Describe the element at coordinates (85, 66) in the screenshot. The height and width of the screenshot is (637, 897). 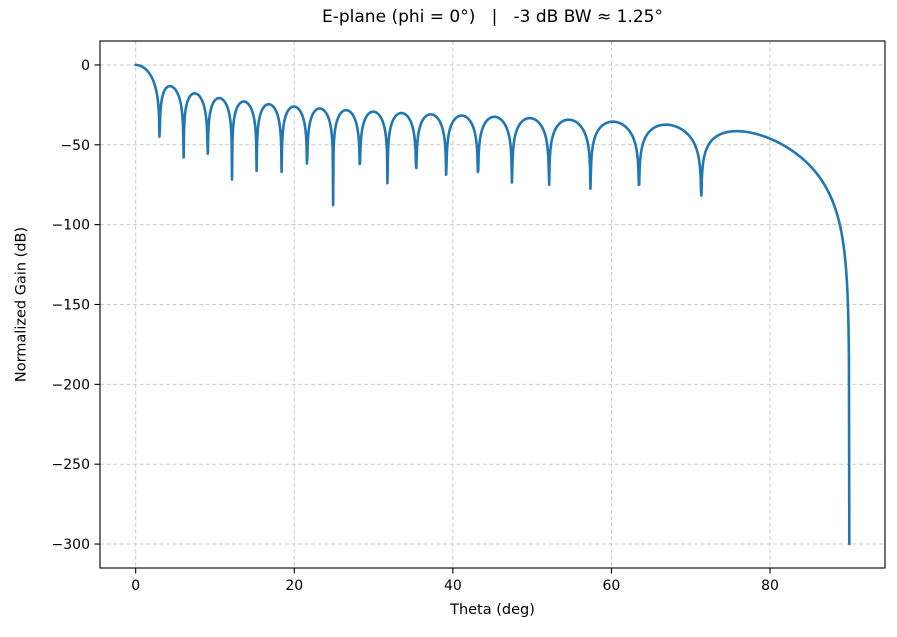
I see `y-tick-label: 0` at that location.